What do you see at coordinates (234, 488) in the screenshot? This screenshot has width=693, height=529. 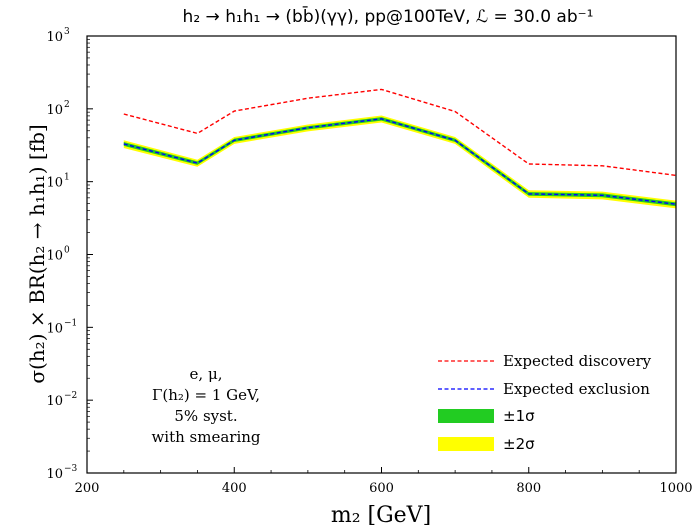 I see `x-tick-label: 400` at bounding box center [234, 488].